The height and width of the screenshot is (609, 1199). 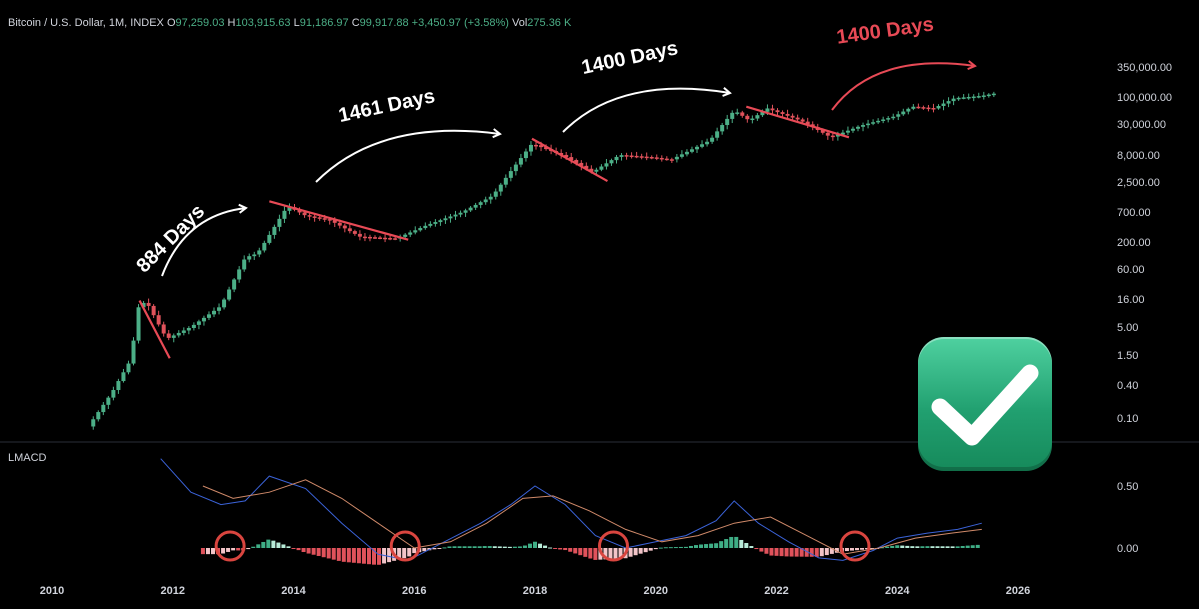 I want to click on annotation-arrow, so click(x=204, y=242).